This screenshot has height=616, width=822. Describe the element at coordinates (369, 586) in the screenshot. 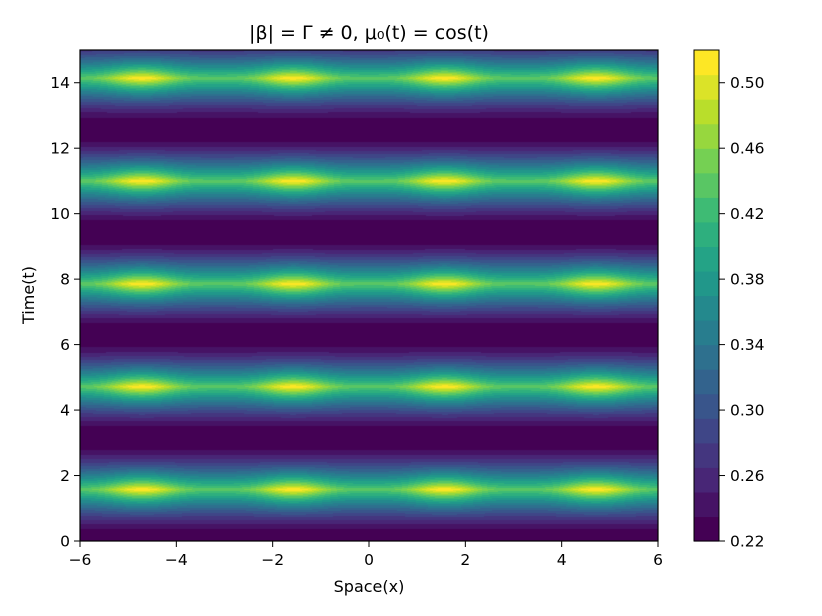

I see `x-axis-label: Space(x)` at that location.